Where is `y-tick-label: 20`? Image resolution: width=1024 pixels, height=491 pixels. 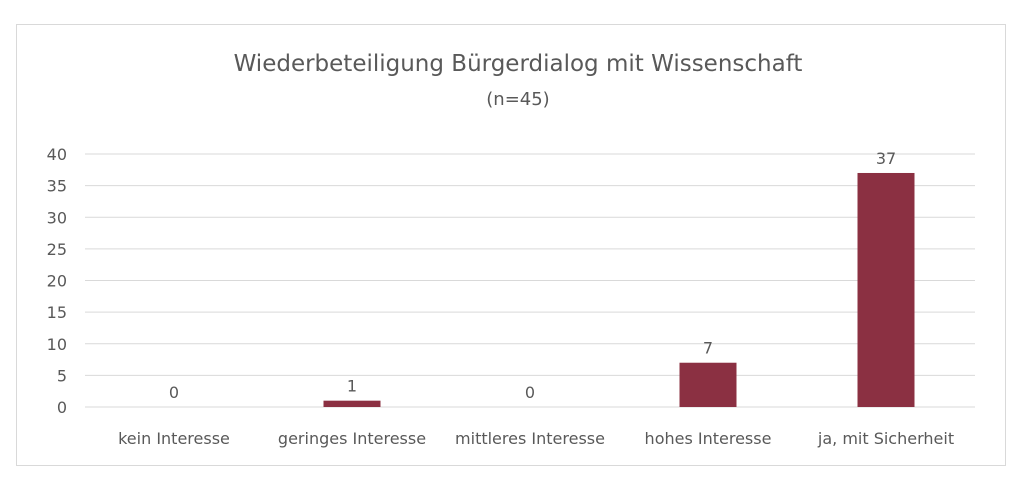
y-tick-label: 20 is located at coordinates (57, 281).